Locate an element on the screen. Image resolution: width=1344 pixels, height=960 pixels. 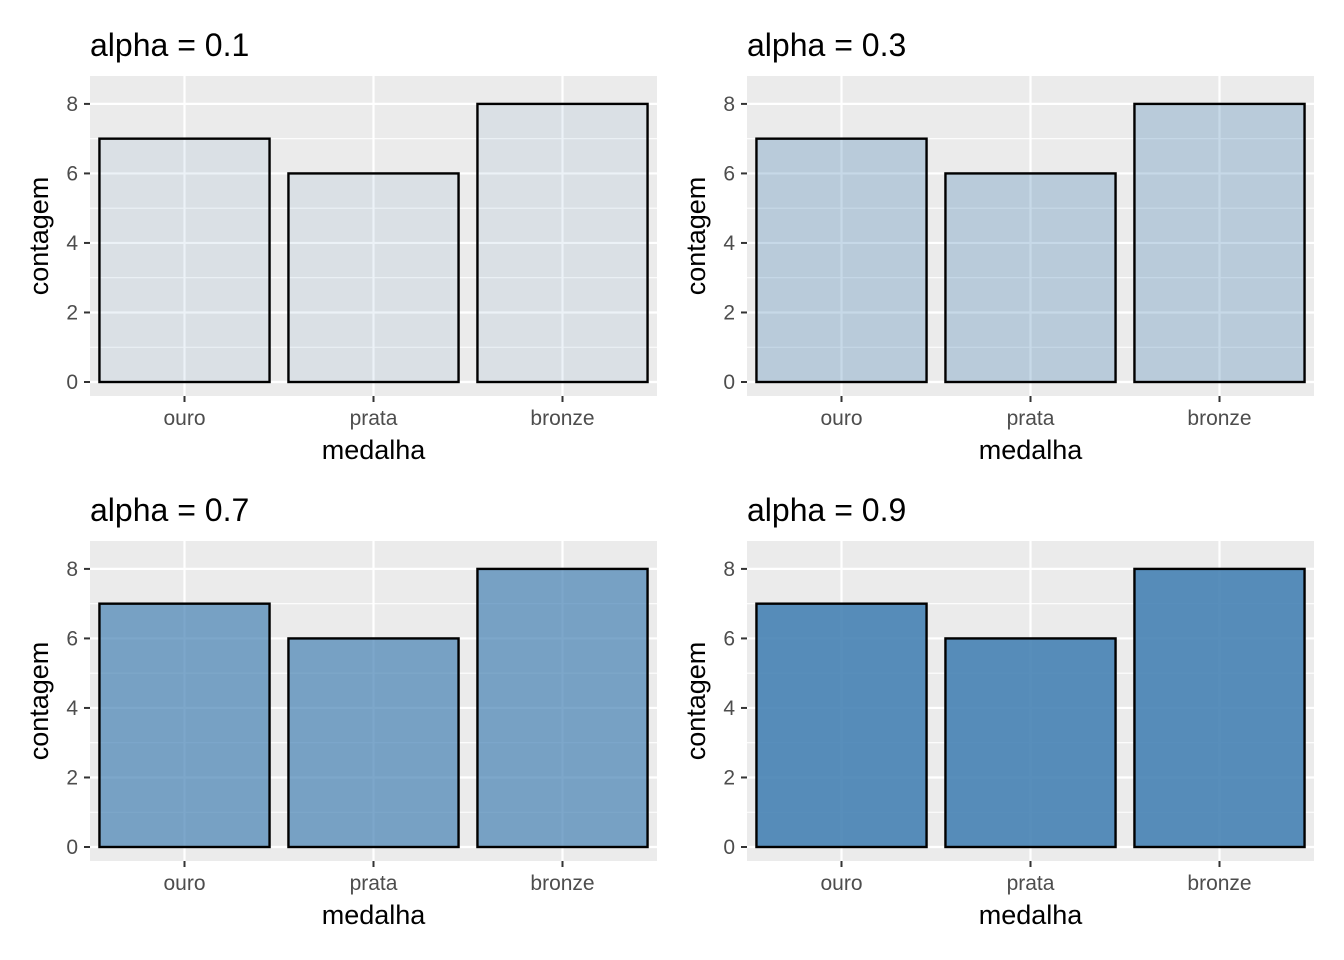
chart-title: alpha = 0.9 is located at coordinates (826, 510).